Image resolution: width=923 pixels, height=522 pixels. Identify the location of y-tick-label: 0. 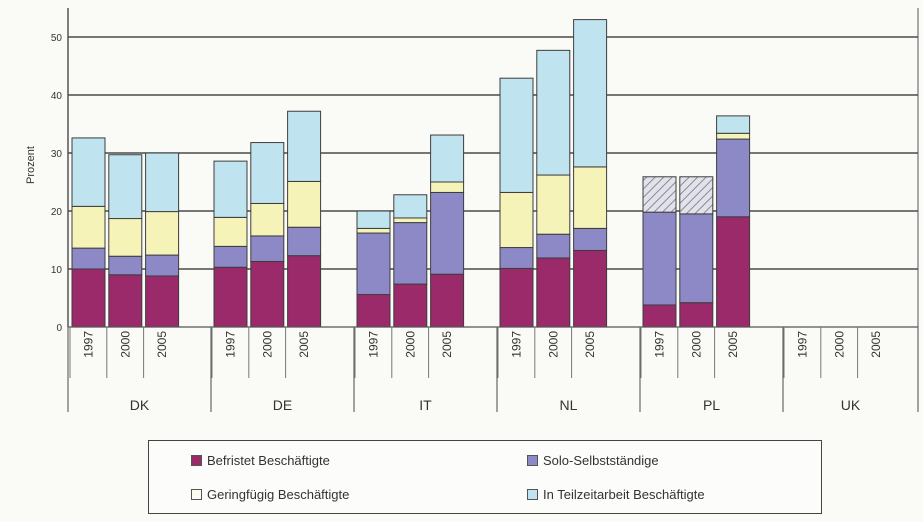
(59, 328).